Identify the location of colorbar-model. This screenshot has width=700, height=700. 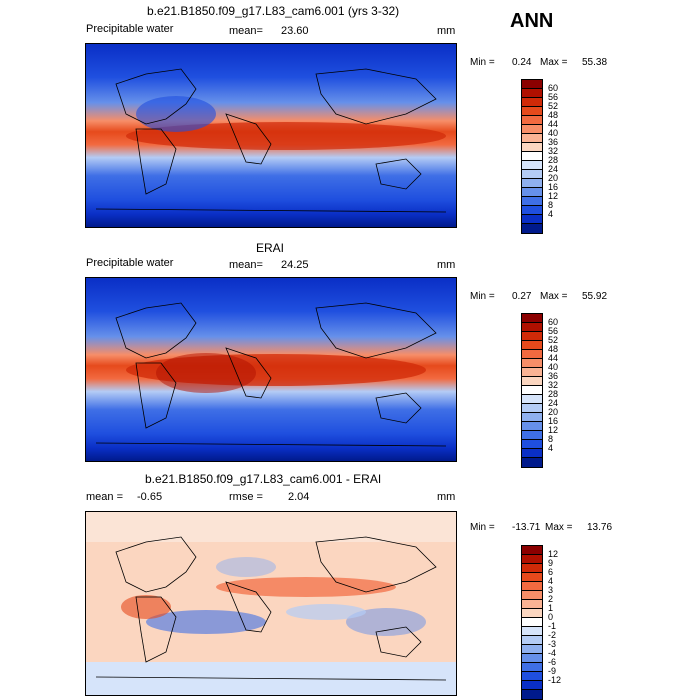
(532, 156).